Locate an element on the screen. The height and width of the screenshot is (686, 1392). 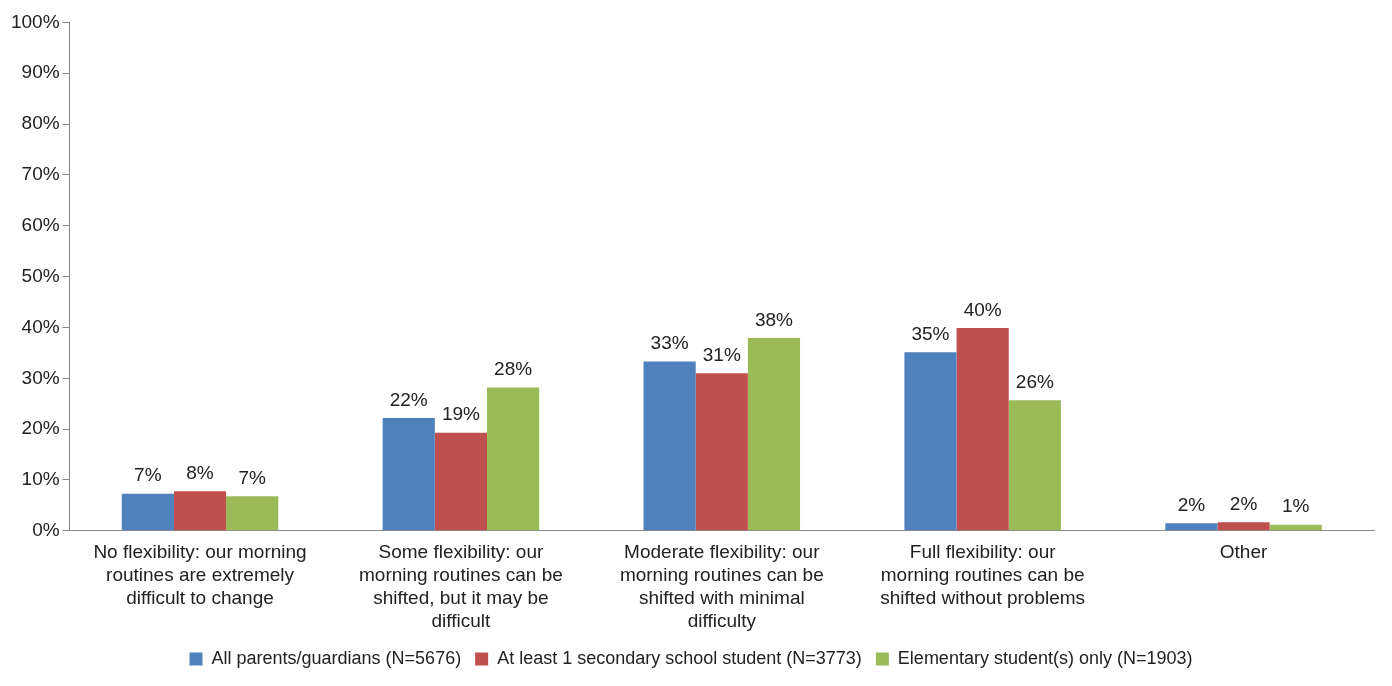
legend-label: All parents/guardians (N=5676) is located at coordinates (336, 657).